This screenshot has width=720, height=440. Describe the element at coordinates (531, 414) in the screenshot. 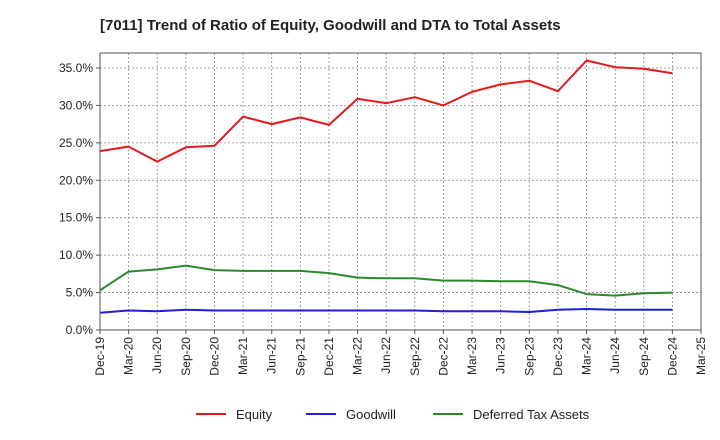

I see `legend-label-deferred-tax-assets: Deferred Tax Assets` at that location.